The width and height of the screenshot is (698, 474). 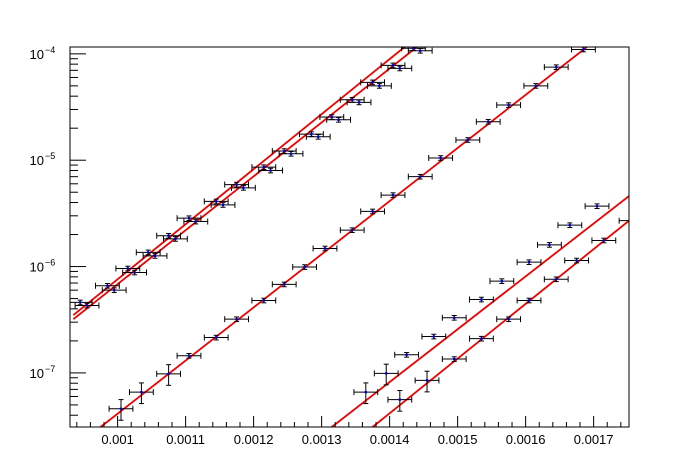 What do you see at coordinates (50, 50) in the screenshot?
I see `y-tick-exponent: −4` at bounding box center [50, 50].